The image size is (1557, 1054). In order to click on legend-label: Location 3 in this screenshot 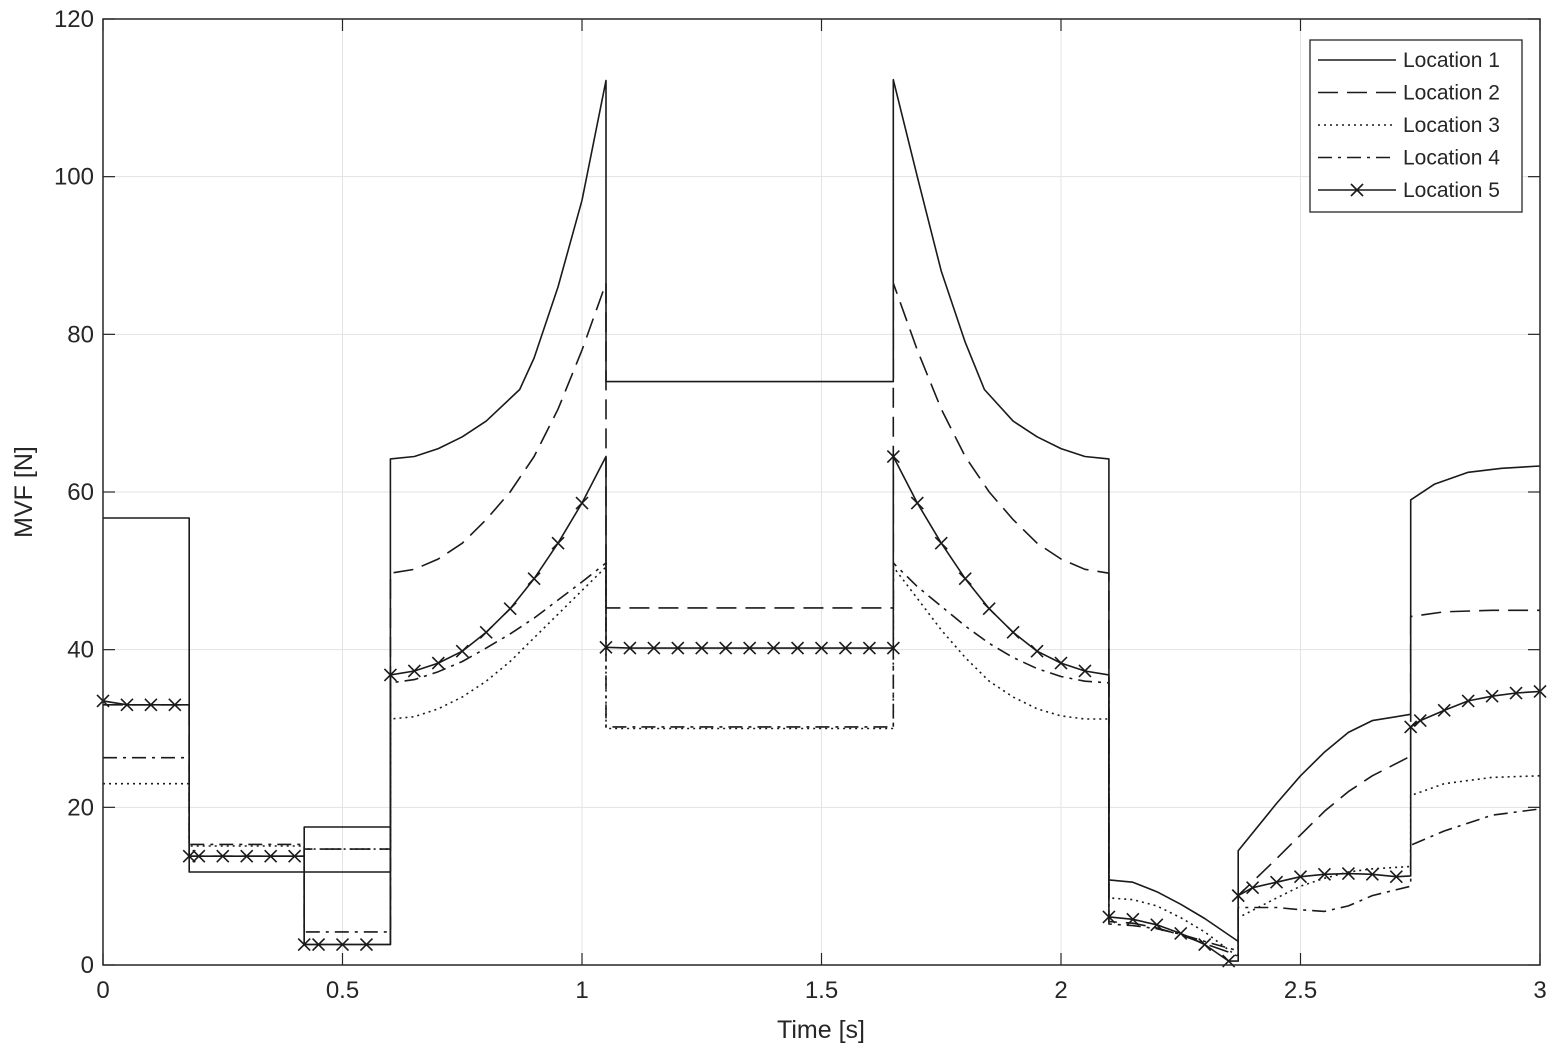, I will do `click(1451, 125)`.